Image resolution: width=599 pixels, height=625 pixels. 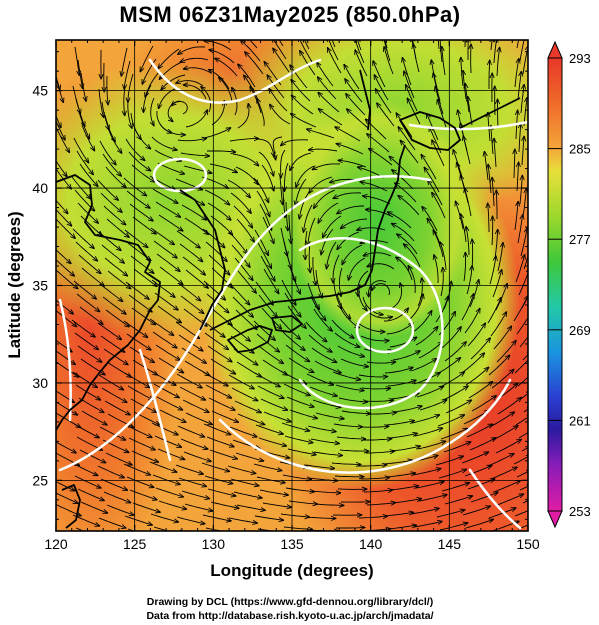 I want to click on colorbar-ticks: 293 285 277 269 261 253, so click(x=569, y=285).